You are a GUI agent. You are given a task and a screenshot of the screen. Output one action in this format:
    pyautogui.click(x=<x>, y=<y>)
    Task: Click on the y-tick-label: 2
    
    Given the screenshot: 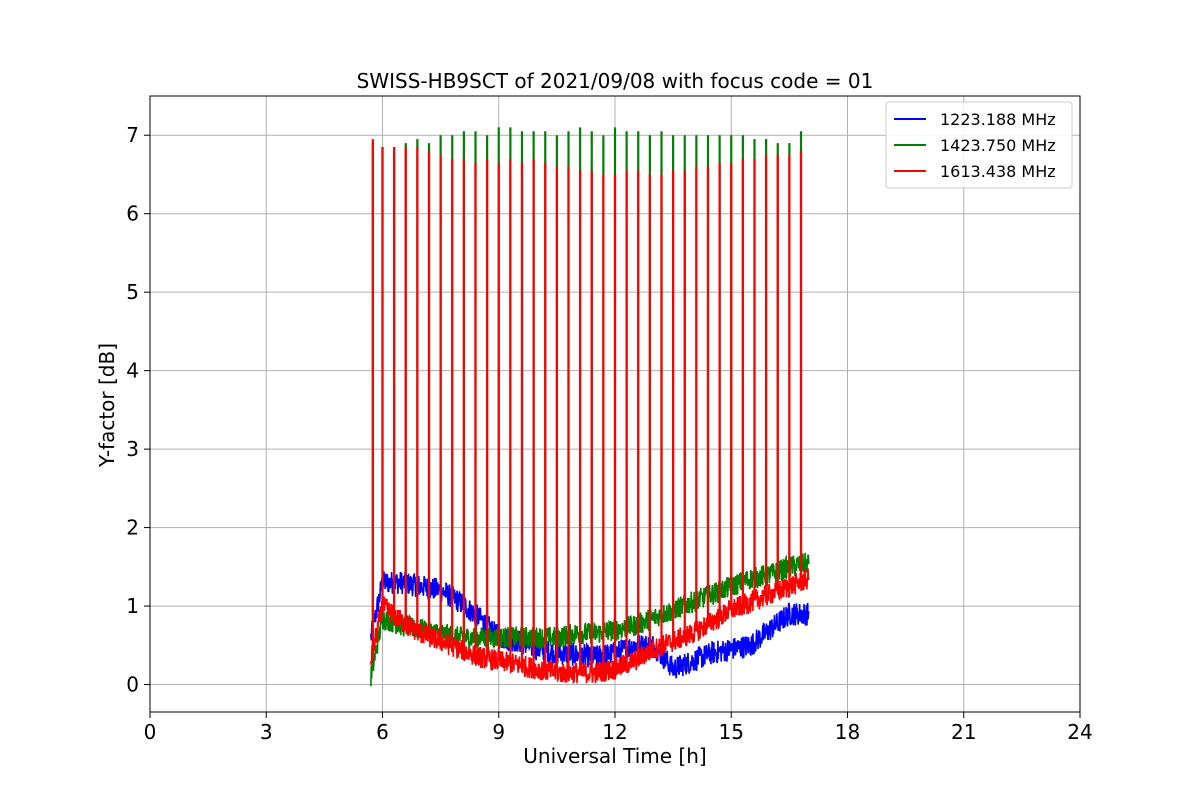 What is the action you would take?
    pyautogui.click(x=132, y=528)
    